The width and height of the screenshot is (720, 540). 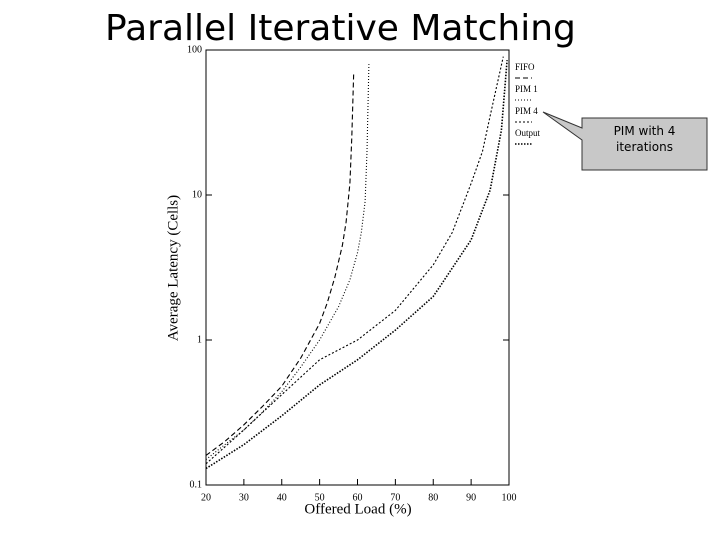 I want to click on legend-label: PIM 4, so click(x=526, y=111).